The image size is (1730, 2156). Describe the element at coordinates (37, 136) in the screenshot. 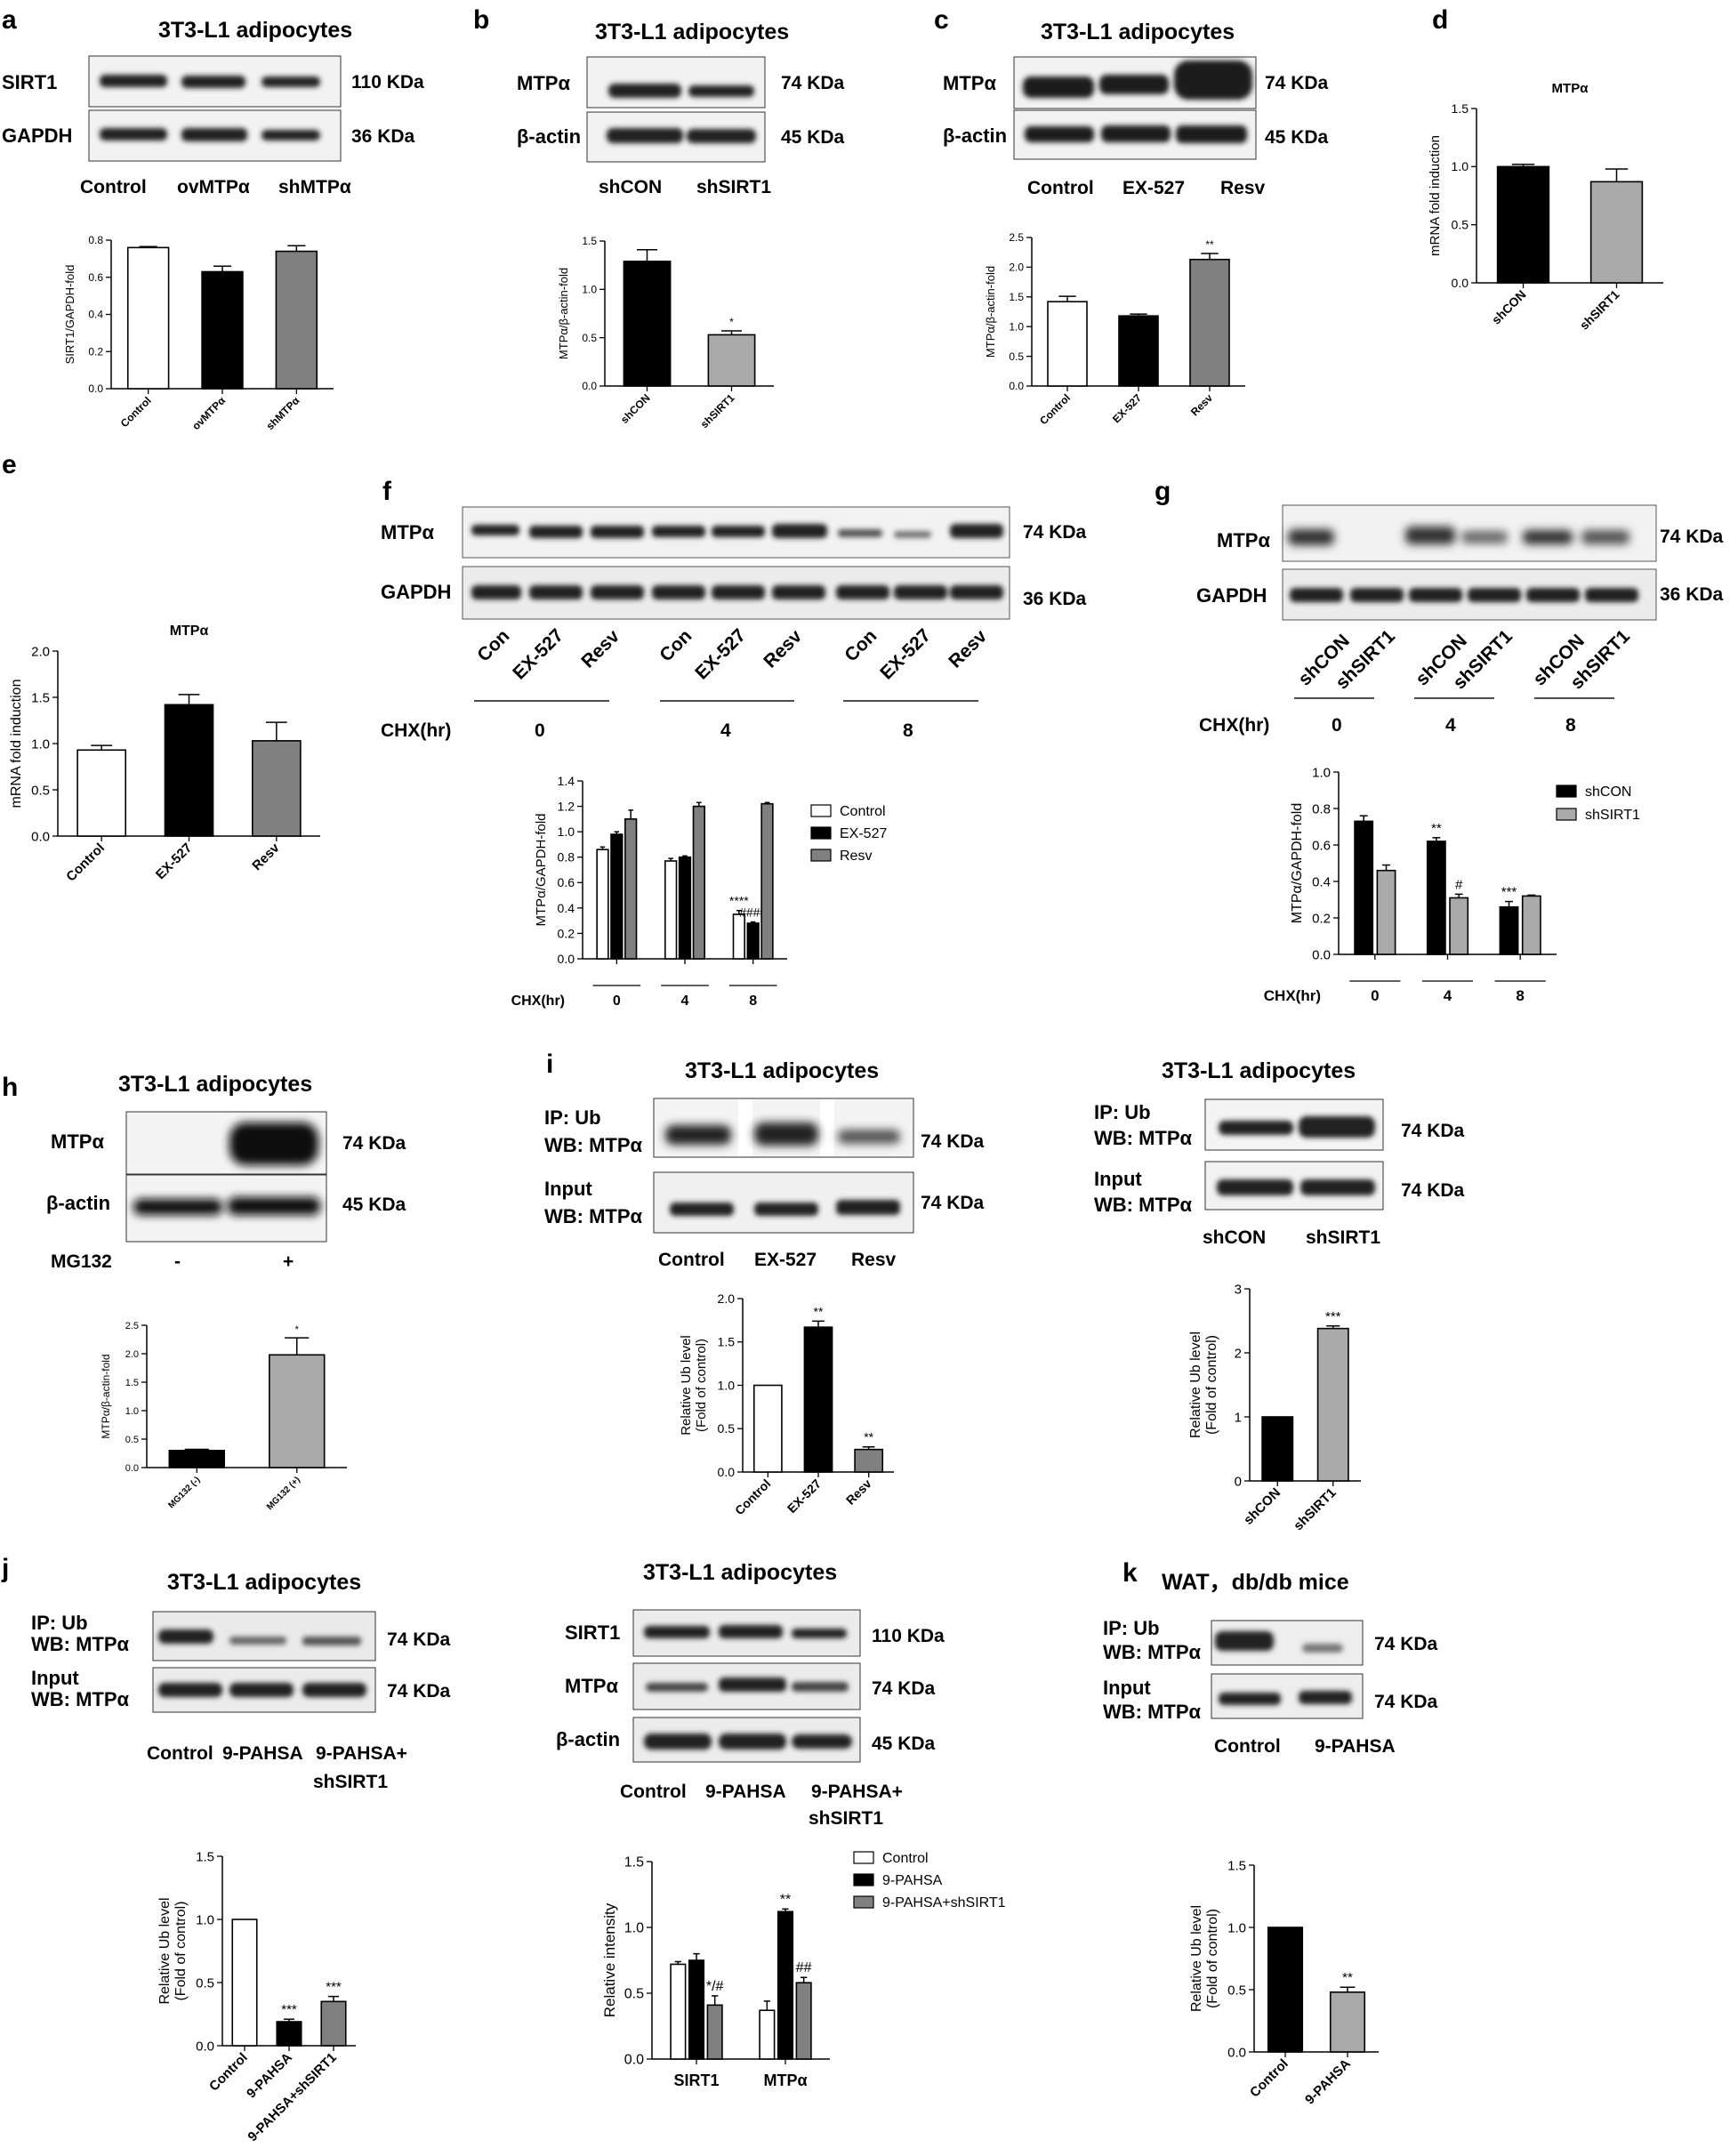

I see `blot-label: GAPDH` at that location.